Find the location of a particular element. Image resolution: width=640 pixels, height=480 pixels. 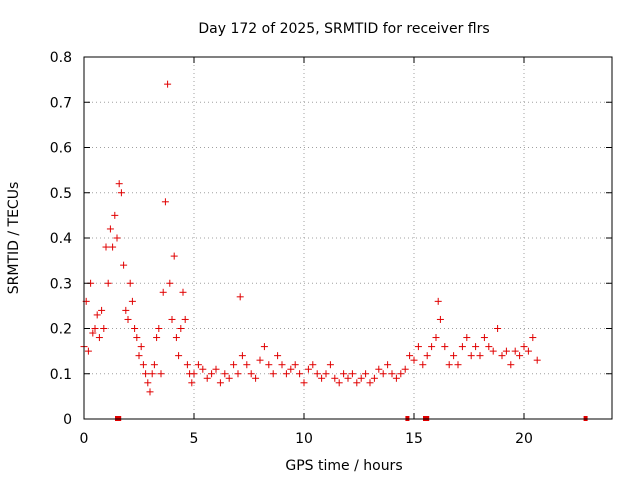

x-tick-label: 15 is located at coordinates (414, 439).